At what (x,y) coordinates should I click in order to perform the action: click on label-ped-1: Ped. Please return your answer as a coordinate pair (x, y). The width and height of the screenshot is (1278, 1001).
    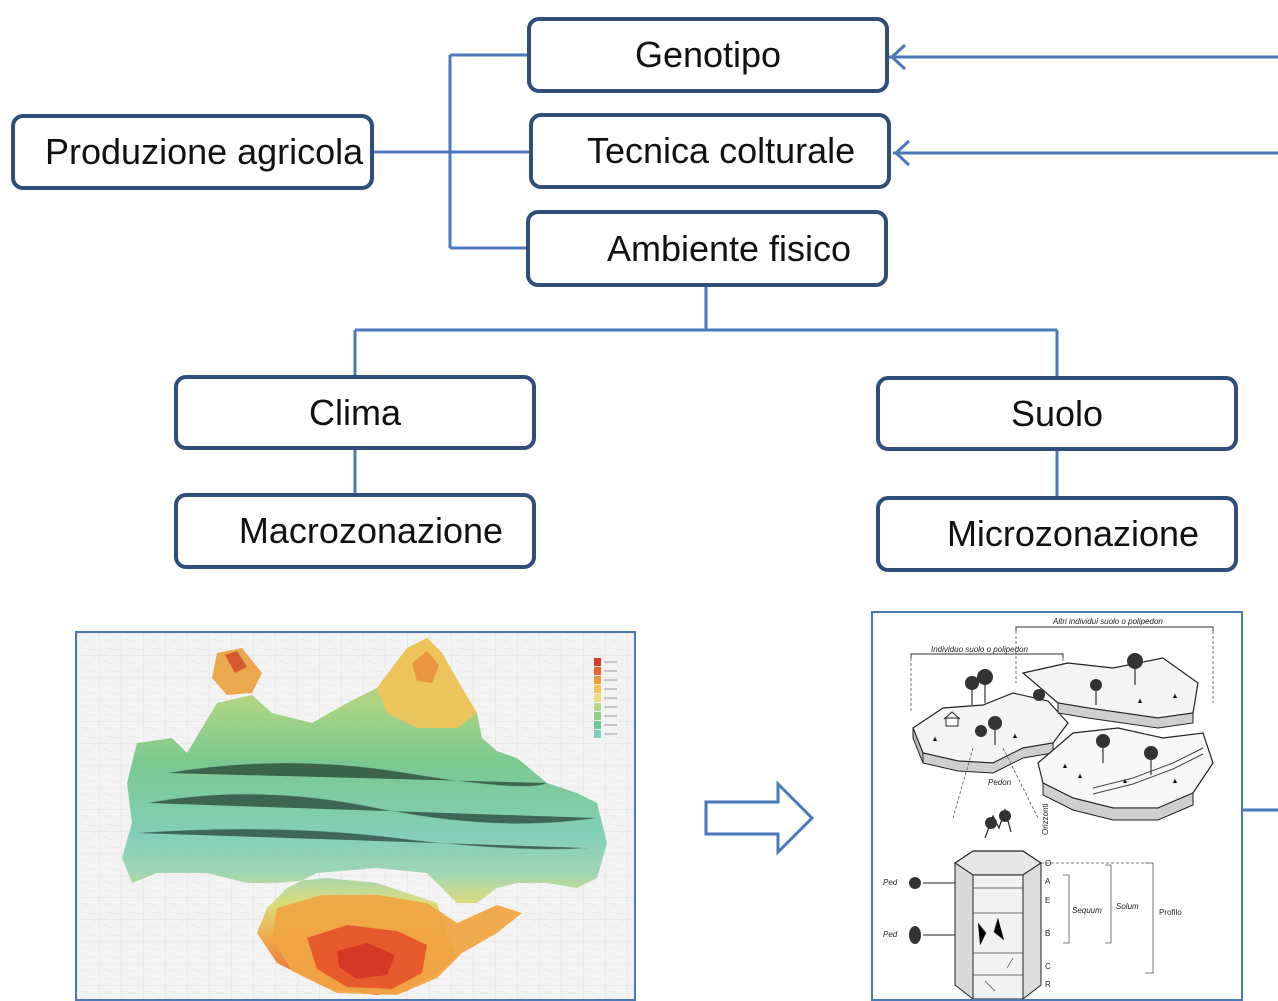
    Looking at the image, I should click on (890, 882).